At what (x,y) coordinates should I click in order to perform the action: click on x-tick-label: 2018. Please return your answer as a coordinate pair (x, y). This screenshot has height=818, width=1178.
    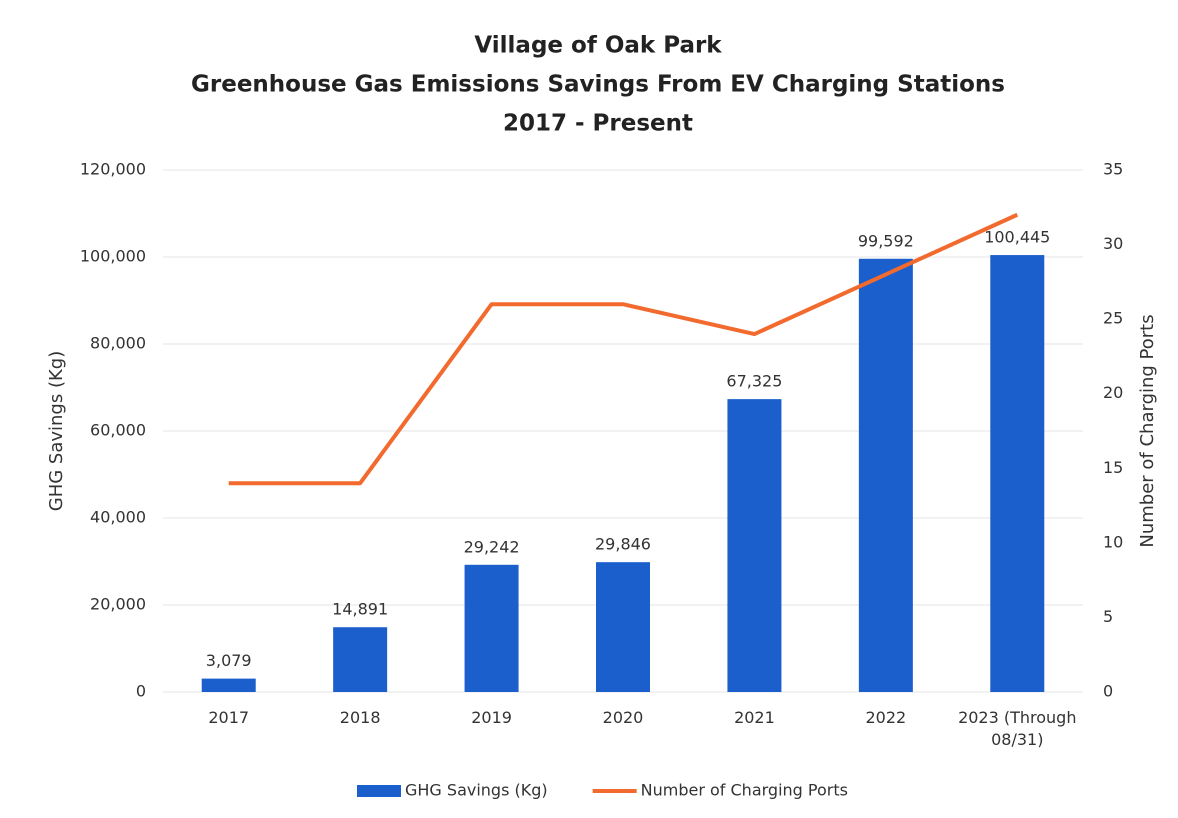
    Looking at the image, I should click on (360, 717).